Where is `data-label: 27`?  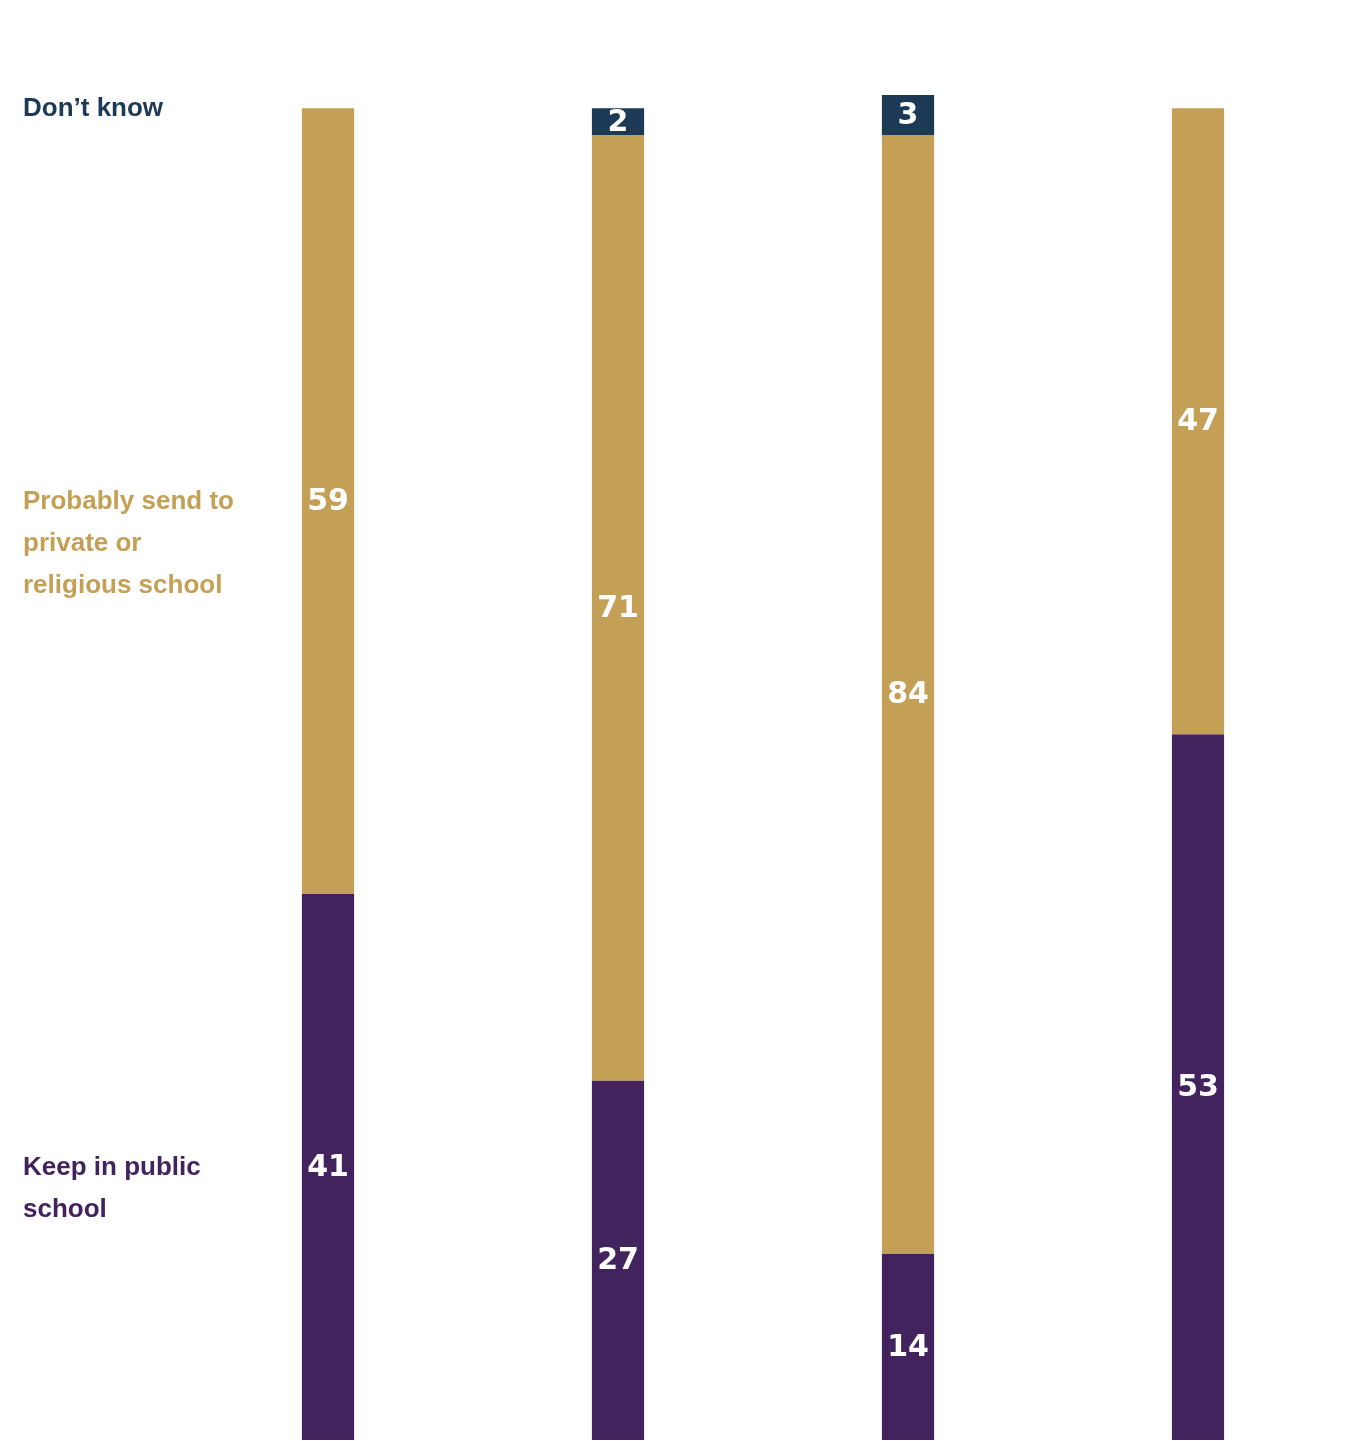 data-label: 27 is located at coordinates (618, 1259).